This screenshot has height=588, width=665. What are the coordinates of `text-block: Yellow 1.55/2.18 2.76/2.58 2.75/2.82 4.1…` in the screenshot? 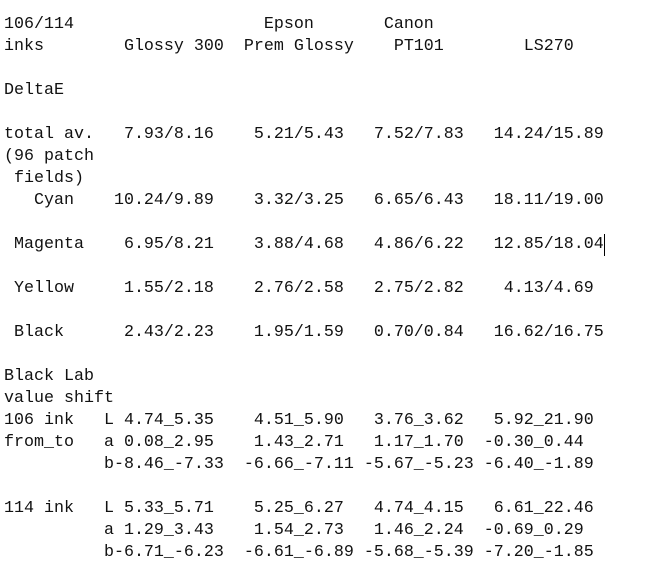 It's located at (304, 289).